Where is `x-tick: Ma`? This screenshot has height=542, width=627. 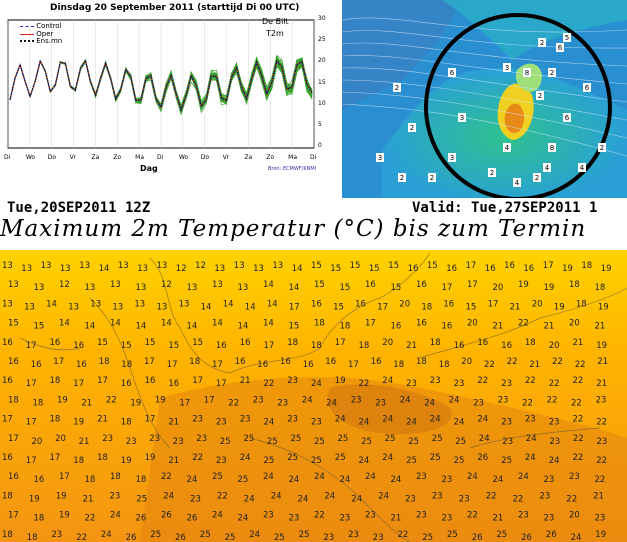
x-tick: Ma is located at coordinates (139, 157).